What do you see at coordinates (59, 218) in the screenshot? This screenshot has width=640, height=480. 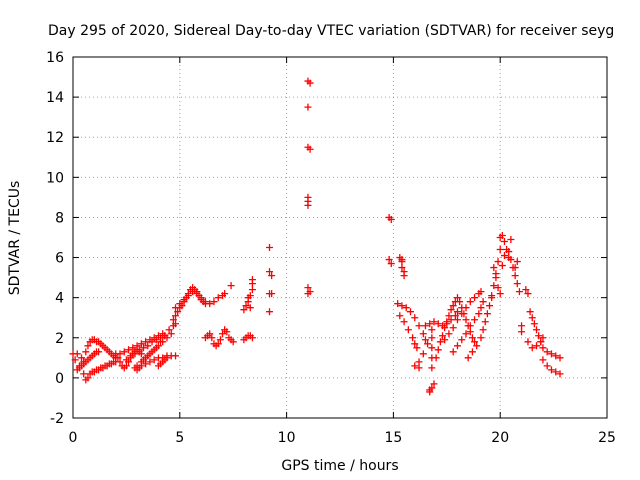 I see `y-tick-label: 8` at bounding box center [59, 218].